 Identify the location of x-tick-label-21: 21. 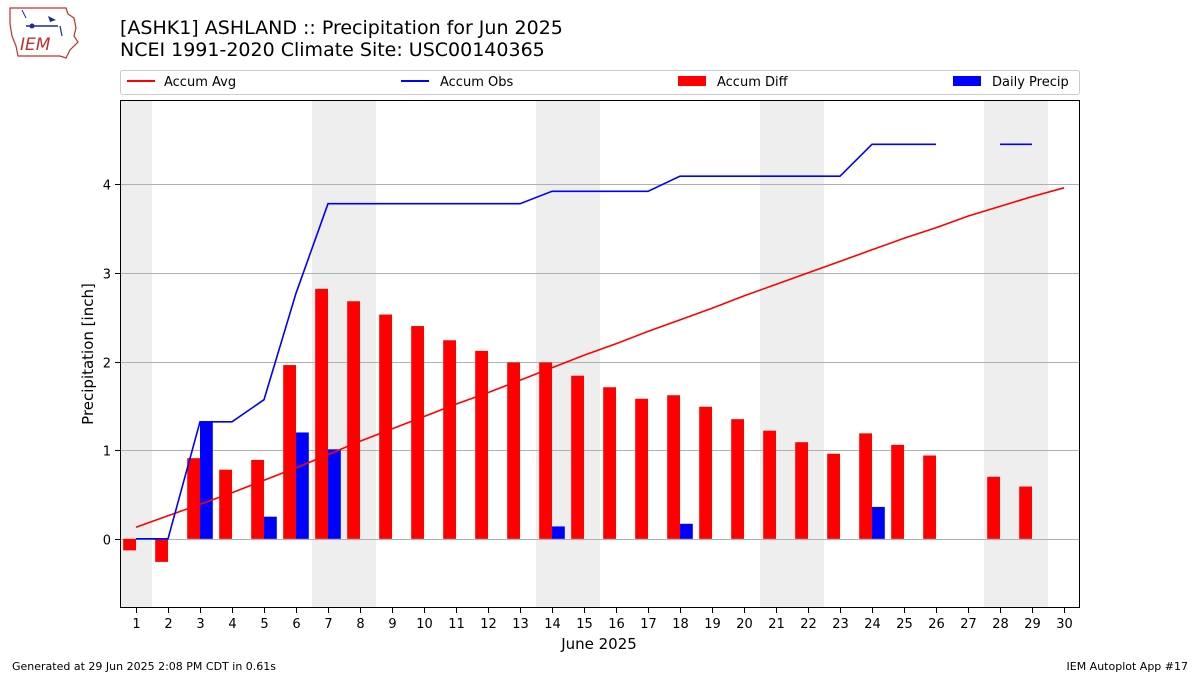
(776, 624).